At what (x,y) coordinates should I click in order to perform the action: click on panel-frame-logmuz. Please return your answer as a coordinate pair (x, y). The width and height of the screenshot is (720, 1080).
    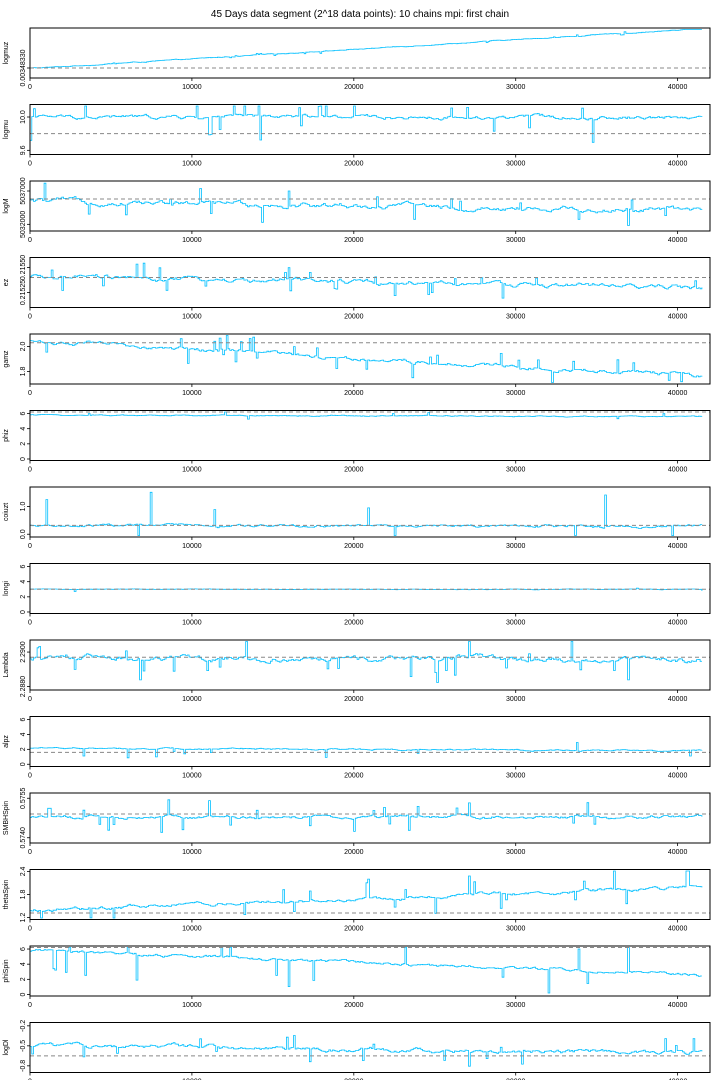
    Looking at the image, I should click on (370, 53).